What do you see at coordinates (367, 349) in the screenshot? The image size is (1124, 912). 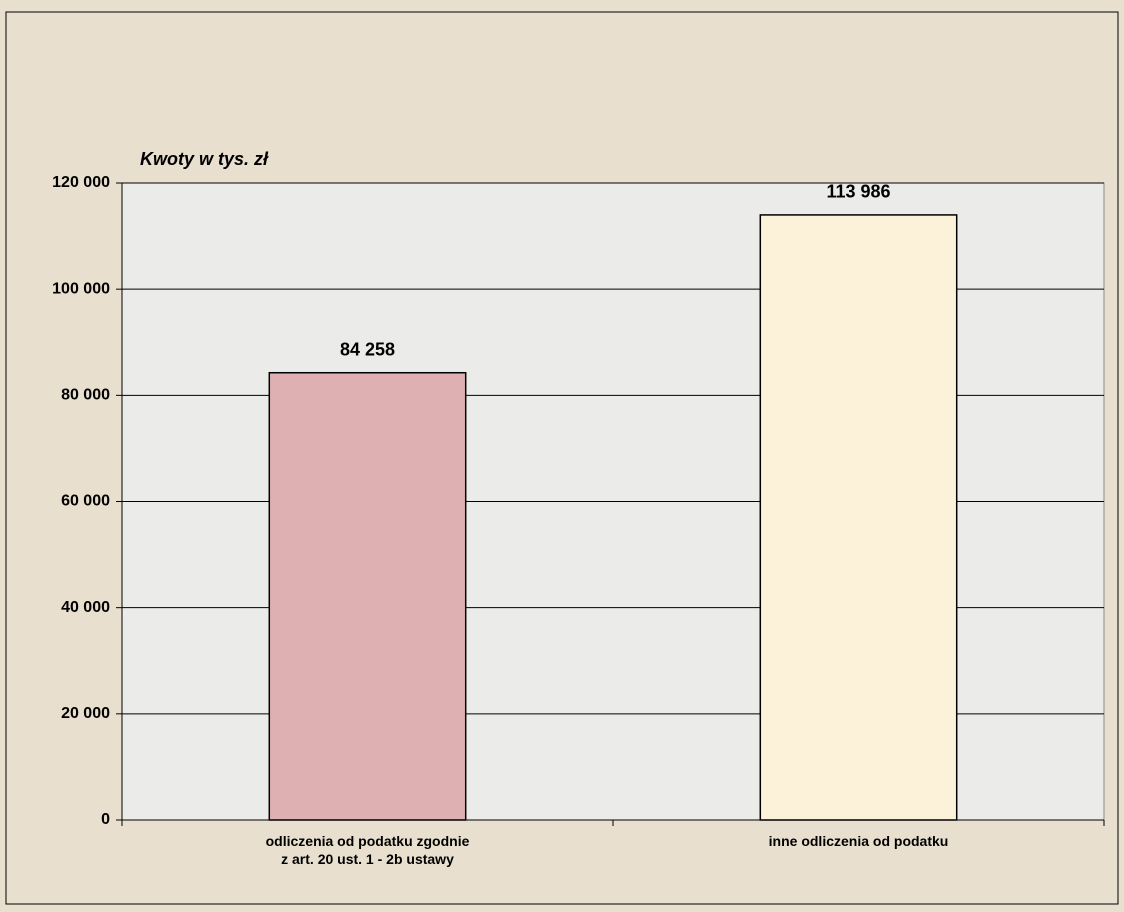 I see `data-label: 84 258` at bounding box center [367, 349].